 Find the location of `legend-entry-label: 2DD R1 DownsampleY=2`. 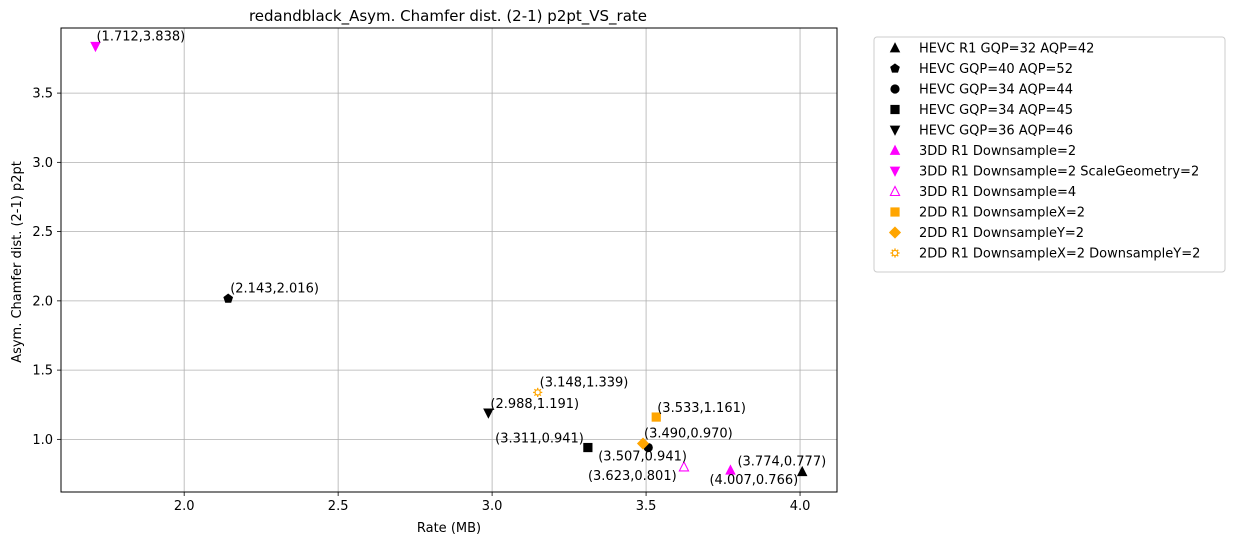

legend-entry-label: 2DD R1 DownsampleY=2 is located at coordinates (1001, 233).